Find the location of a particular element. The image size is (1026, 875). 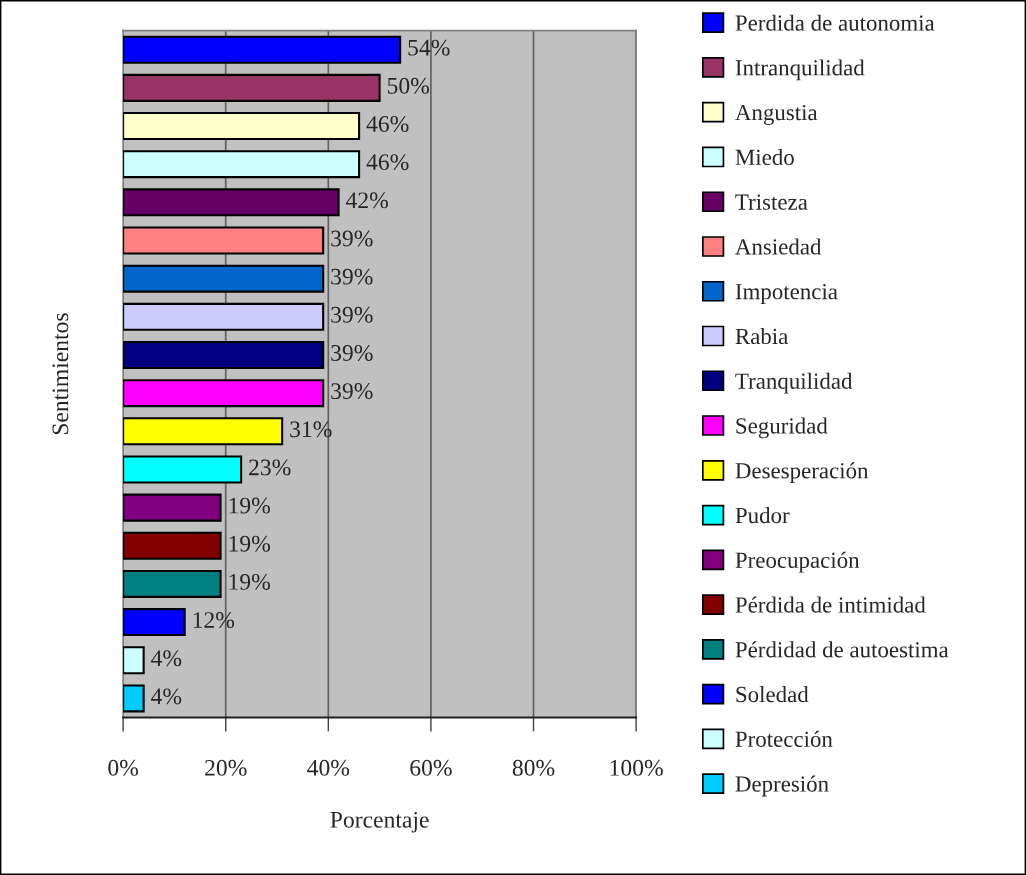

x-tick-label: 0% is located at coordinates (123, 767).